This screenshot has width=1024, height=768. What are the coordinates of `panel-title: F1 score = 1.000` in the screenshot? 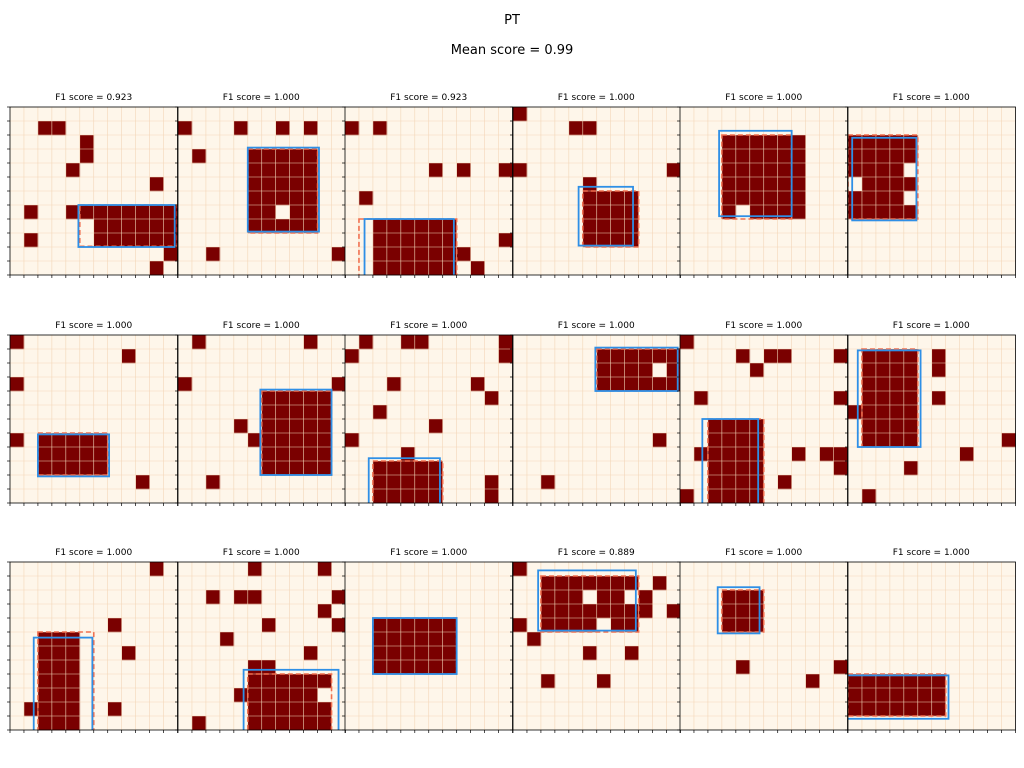 It's located at (429, 553).